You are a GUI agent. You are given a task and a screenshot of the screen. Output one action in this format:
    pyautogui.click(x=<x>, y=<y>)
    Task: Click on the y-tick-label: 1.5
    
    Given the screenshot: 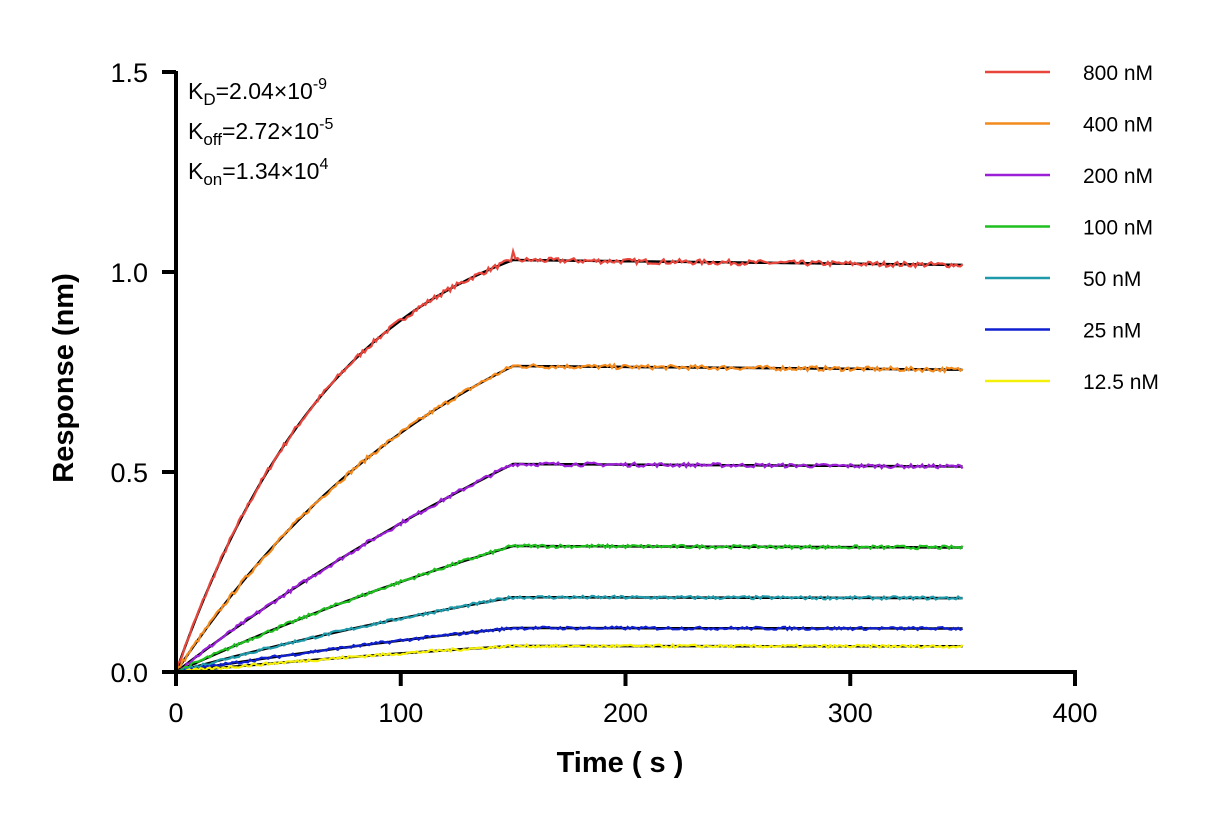 What is the action you would take?
    pyautogui.click(x=129, y=73)
    